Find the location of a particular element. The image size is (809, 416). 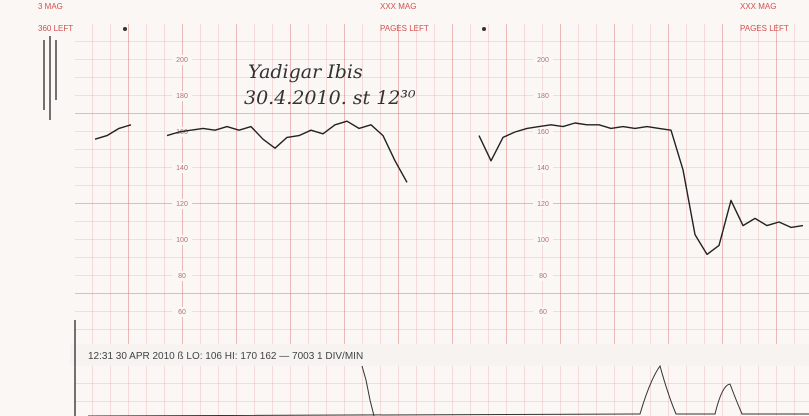

handwritten-name: Yadigar Ibis is located at coordinates (305, 72).